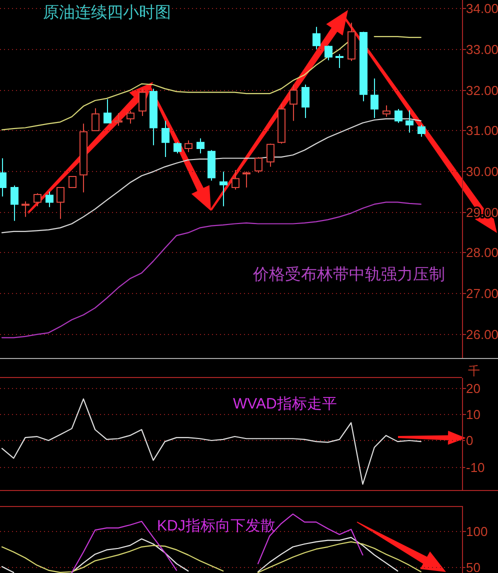 This screenshot has width=498, height=573. Describe the element at coordinates (482, 49) in the screenshot. I see `y-tick-label: 33.00` at that location.